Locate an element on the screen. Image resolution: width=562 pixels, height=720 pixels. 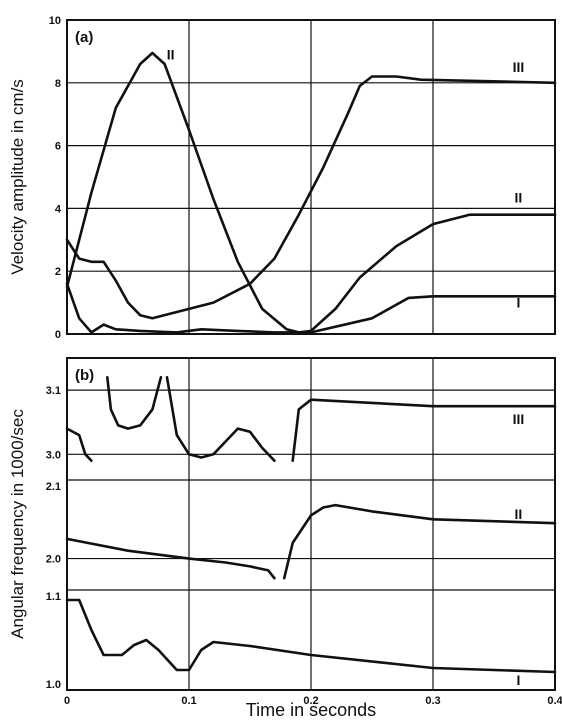
x-tick-label: 0.2 is located at coordinates (310, 701).